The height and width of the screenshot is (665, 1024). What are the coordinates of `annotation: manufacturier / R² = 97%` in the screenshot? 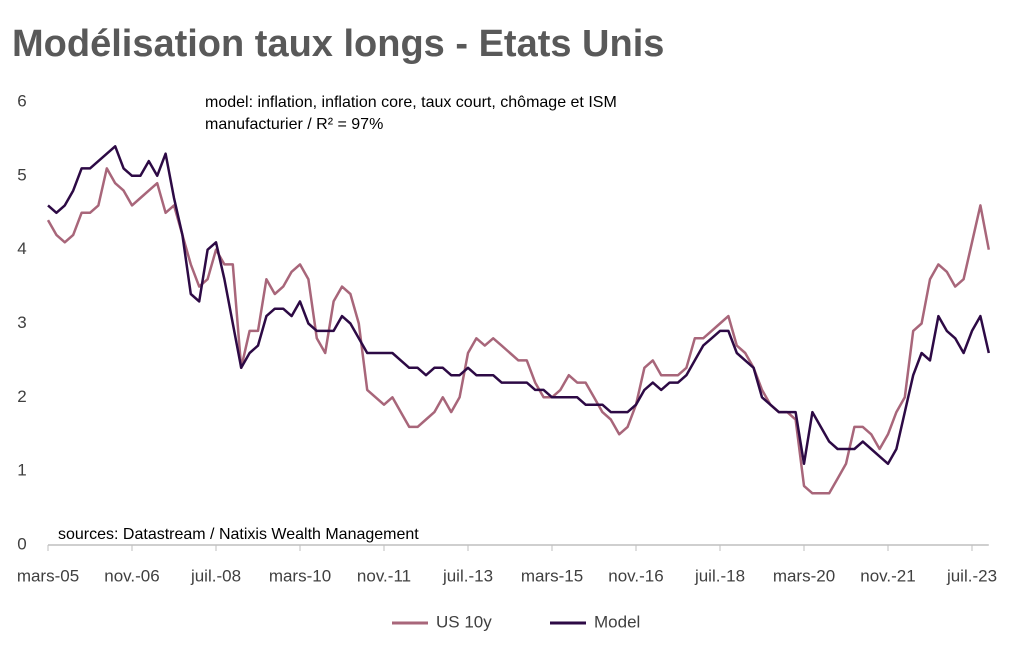 It's located at (294, 124).